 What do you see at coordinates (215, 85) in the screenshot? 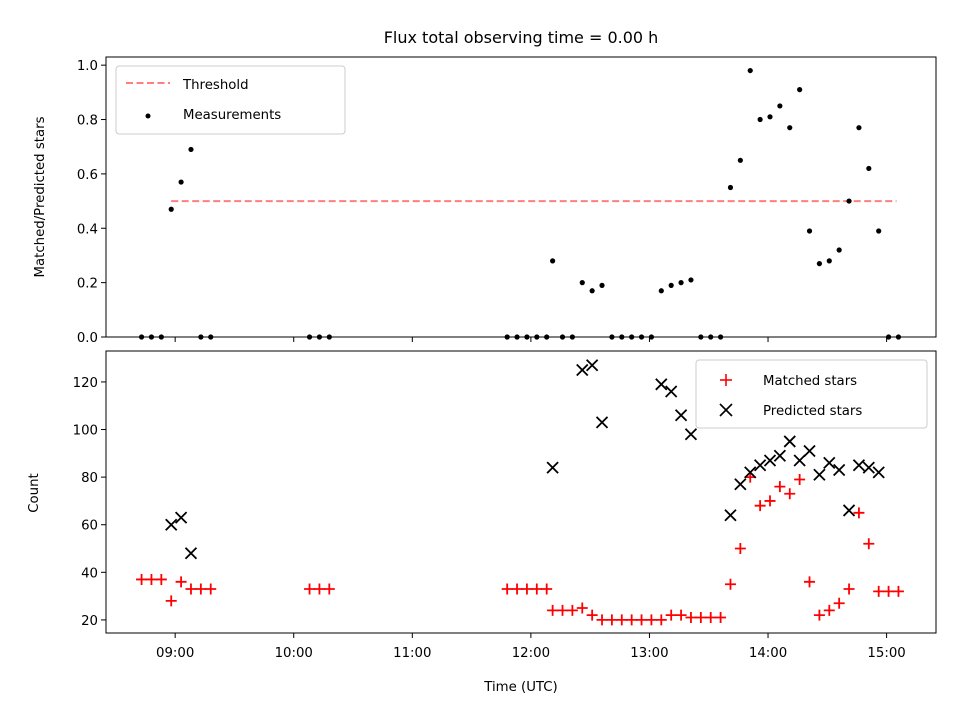
I see `legend-threshold-label: Threshold` at bounding box center [215, 85].